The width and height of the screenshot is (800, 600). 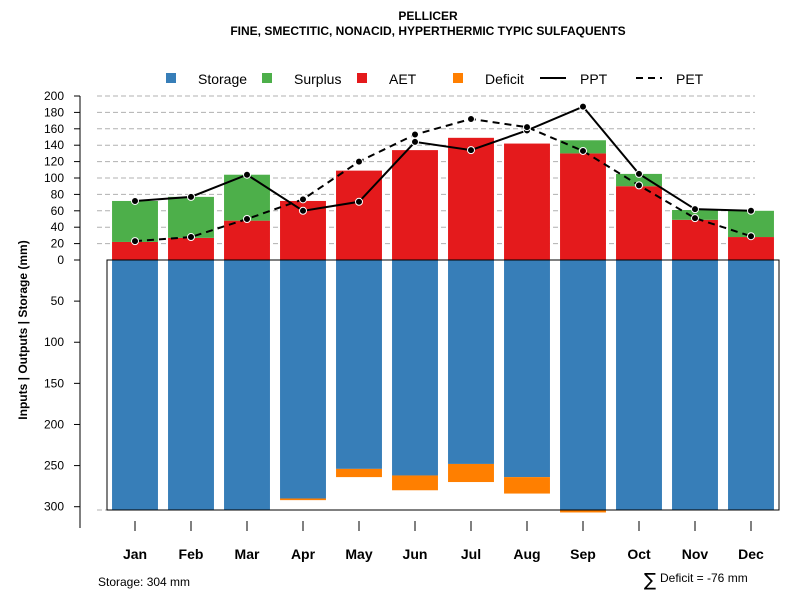 I want to click on legend-surplus-swatch, so click(x=267, y=78).